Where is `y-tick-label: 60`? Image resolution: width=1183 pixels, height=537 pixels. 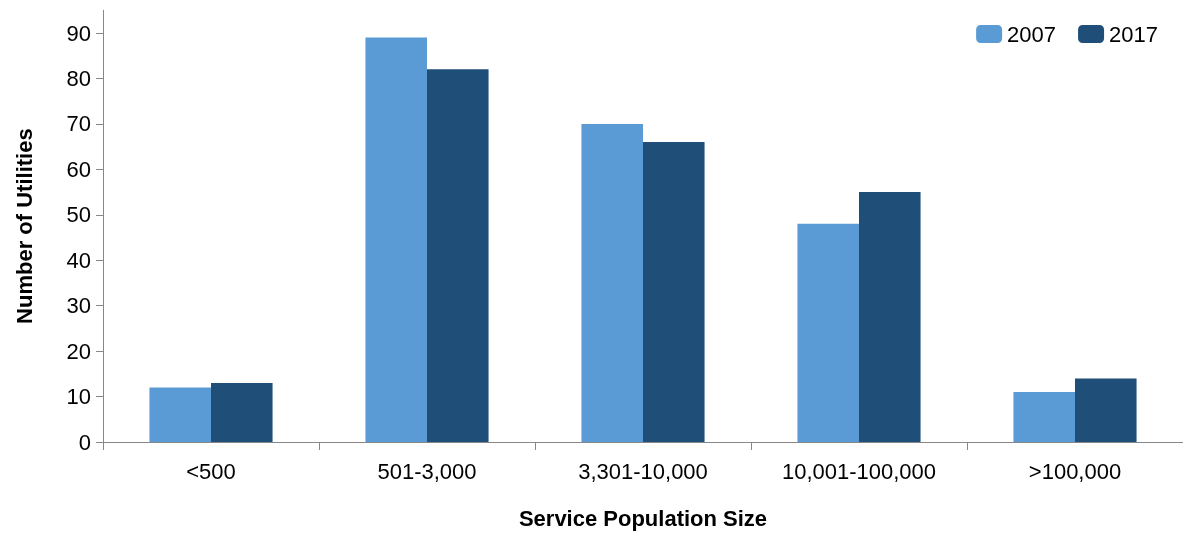 y-tick-label: 60 is located at coordinates (78, 169).